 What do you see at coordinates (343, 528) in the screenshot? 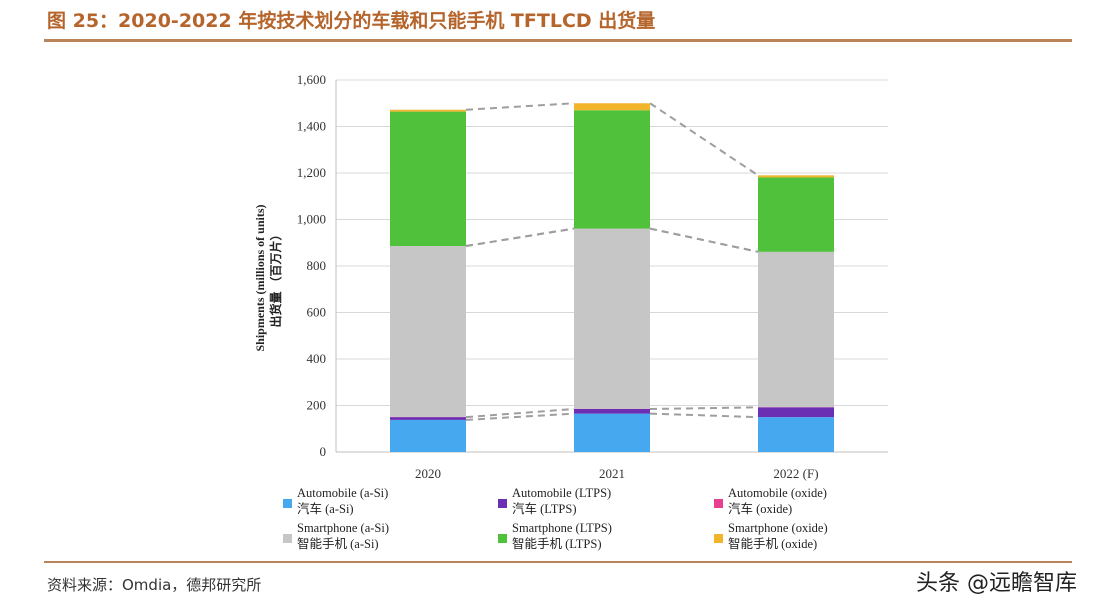
I see `legend-label: Smartphone (a-Si)` at bounding box center [343, 528].